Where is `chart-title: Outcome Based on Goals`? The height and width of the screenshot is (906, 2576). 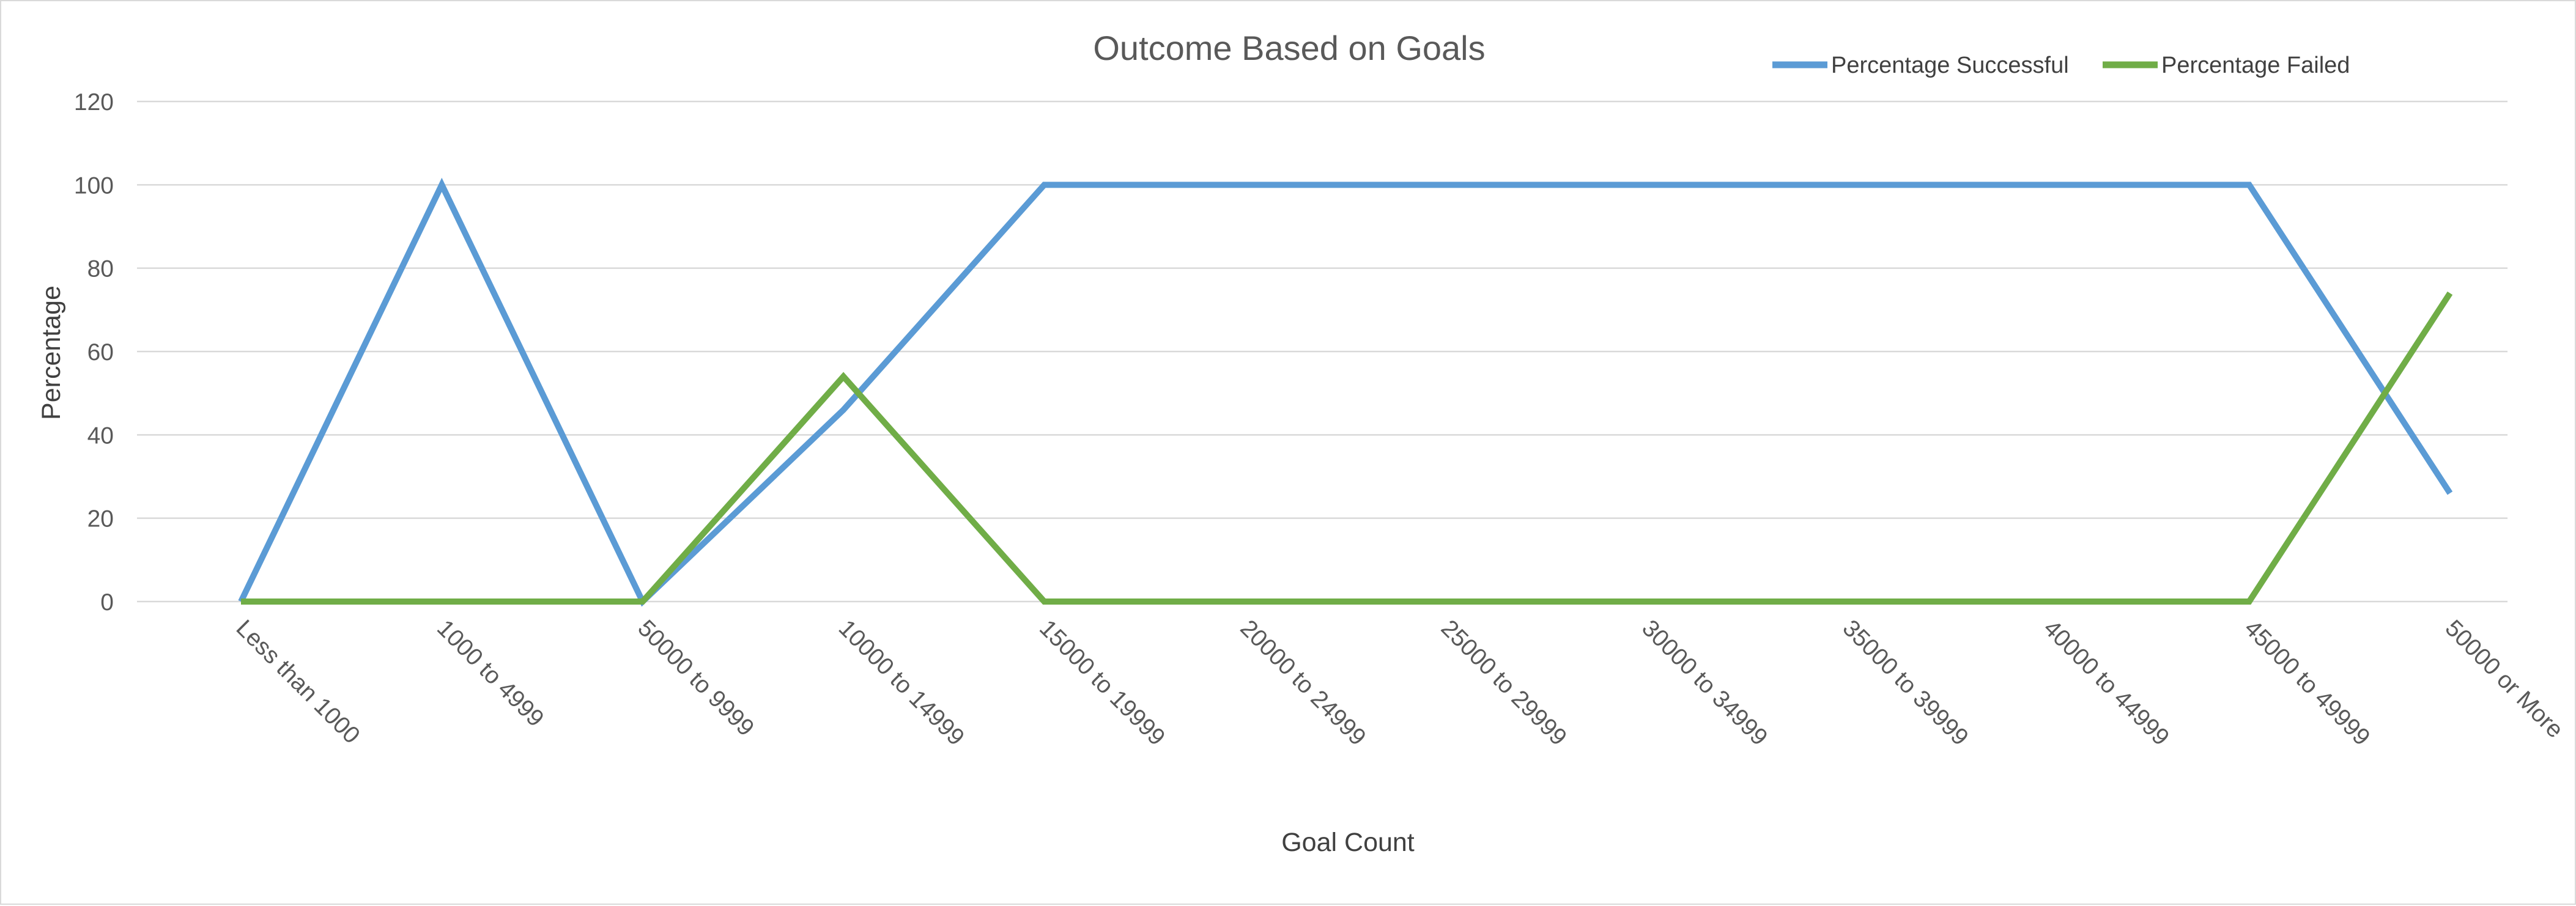
chart-title: Outcome Based on Goals is located at coordinates (1289, 48).